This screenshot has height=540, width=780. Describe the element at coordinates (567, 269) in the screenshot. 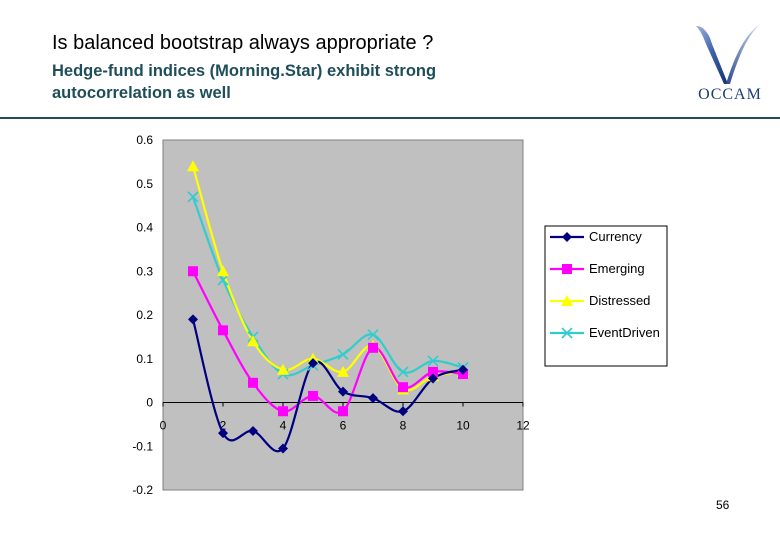

I see `legend-marker-emerging` at that location.